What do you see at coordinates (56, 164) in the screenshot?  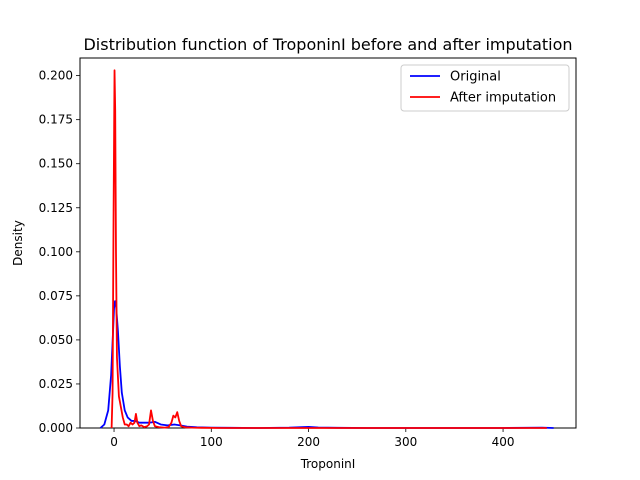 I see `y-tick-label: 0.150` at bounding box center [56, 164].